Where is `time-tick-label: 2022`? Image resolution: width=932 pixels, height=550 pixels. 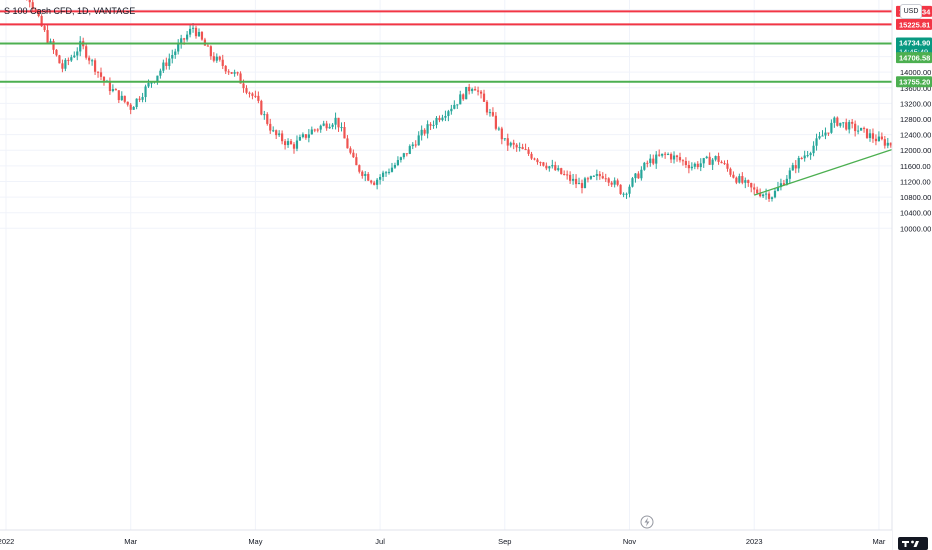 time-tick-label: 2022 is located at coordinates (7, 541).